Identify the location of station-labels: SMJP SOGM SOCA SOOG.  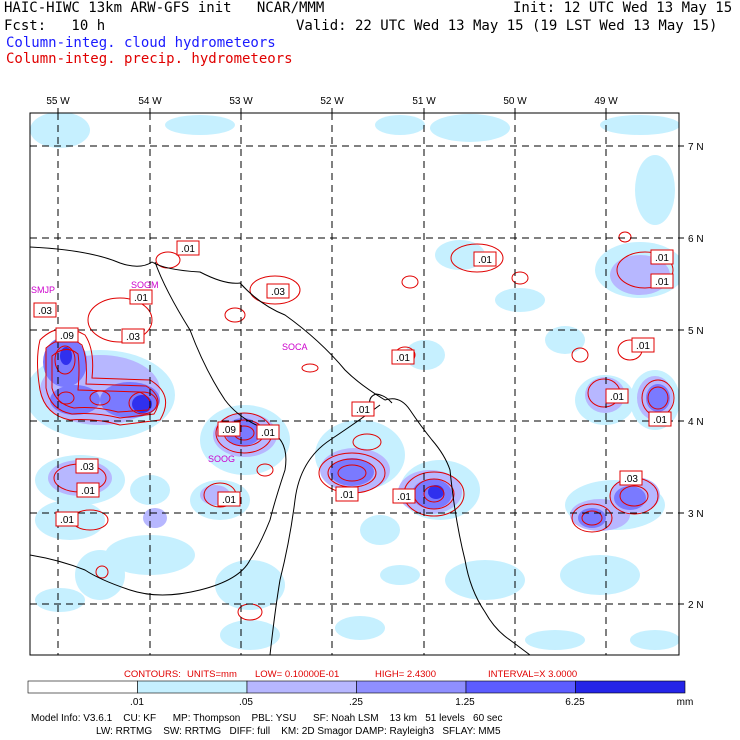
(169, 372).